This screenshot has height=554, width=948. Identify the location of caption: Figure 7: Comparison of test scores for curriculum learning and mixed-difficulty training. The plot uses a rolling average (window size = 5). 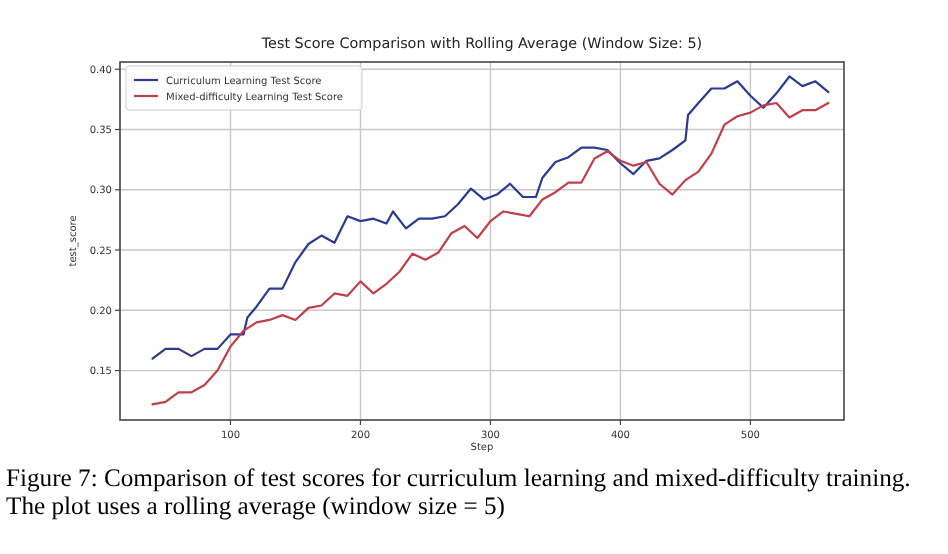
(458, 491).